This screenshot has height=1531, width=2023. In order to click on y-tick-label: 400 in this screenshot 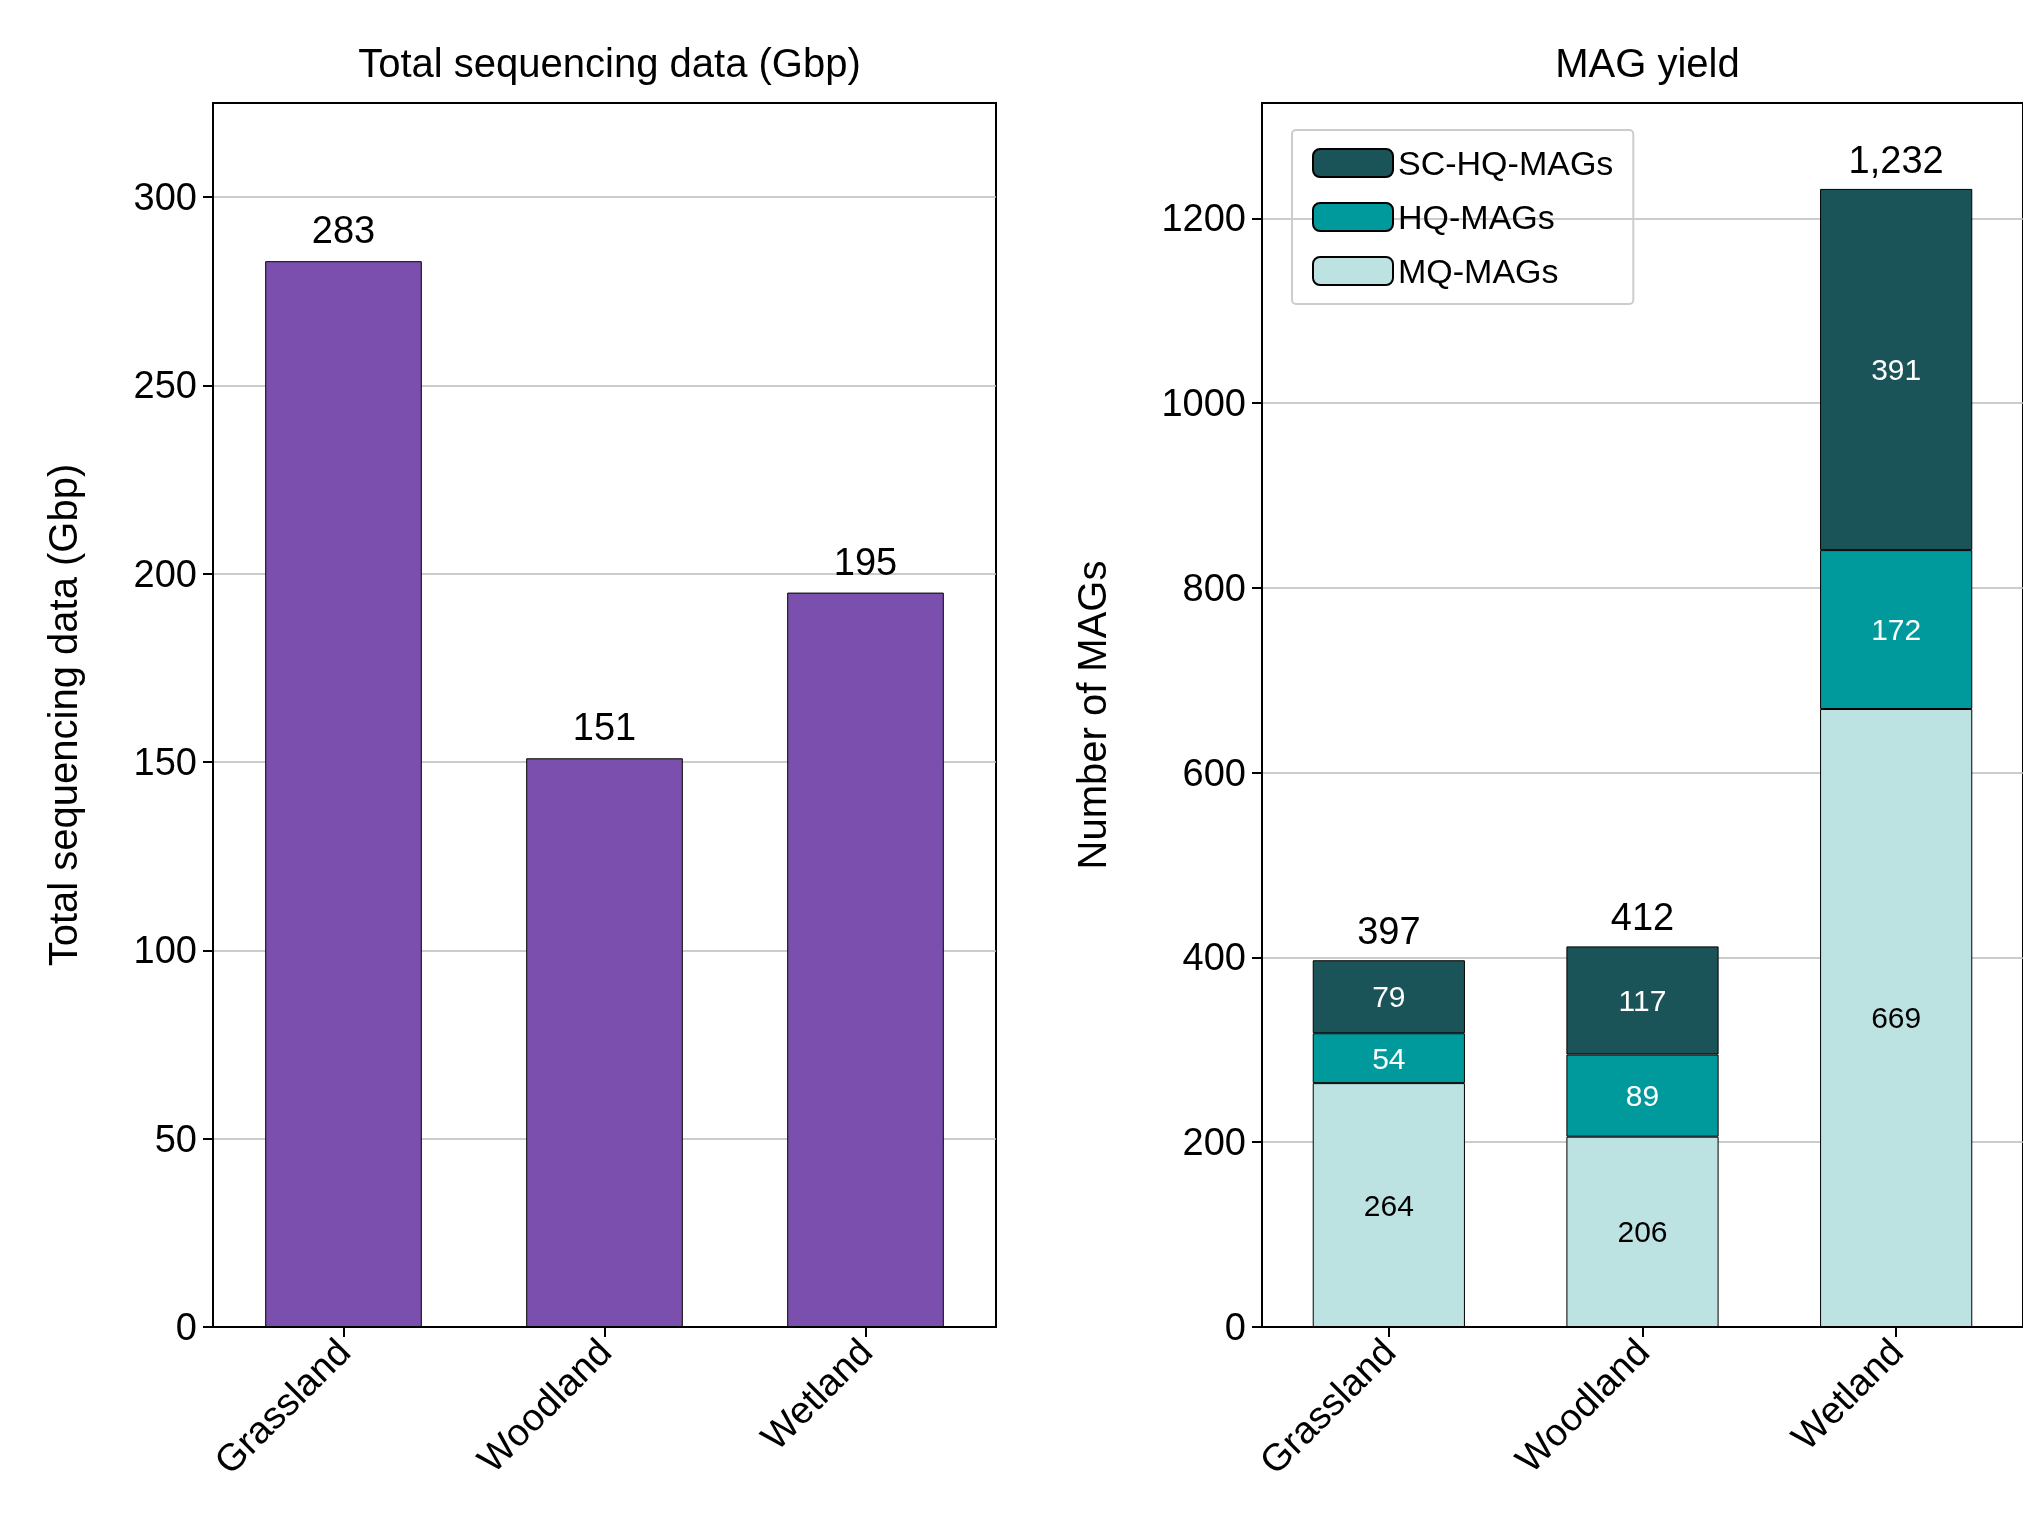, I will do `click(1214, 957)`.